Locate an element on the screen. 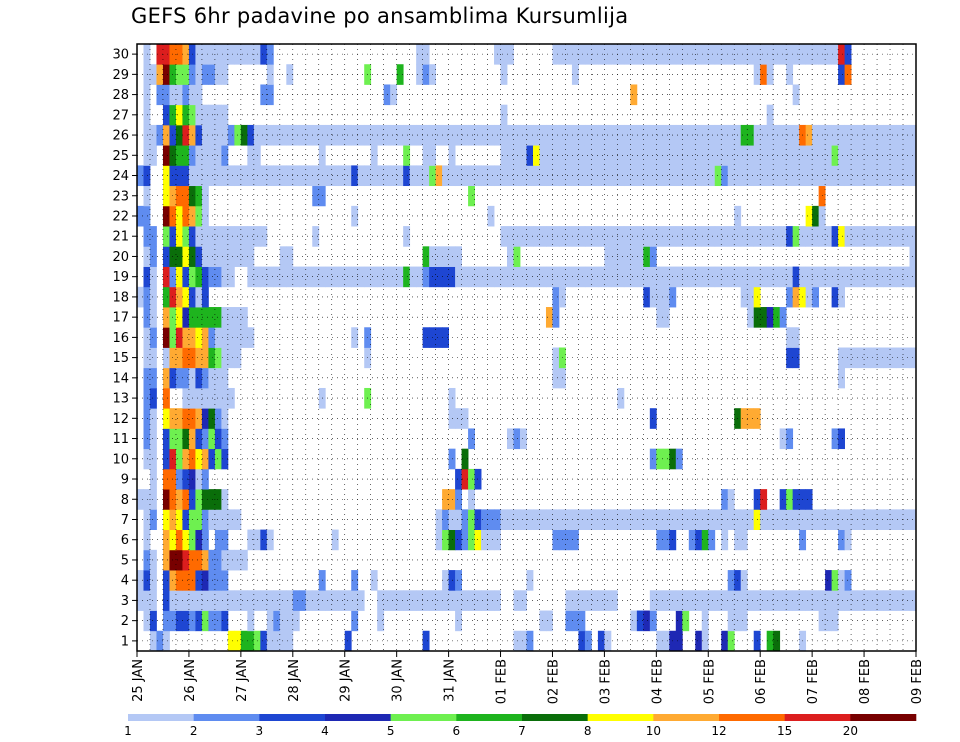  y-tick-label: 16 is located at coordinates (120, 338).